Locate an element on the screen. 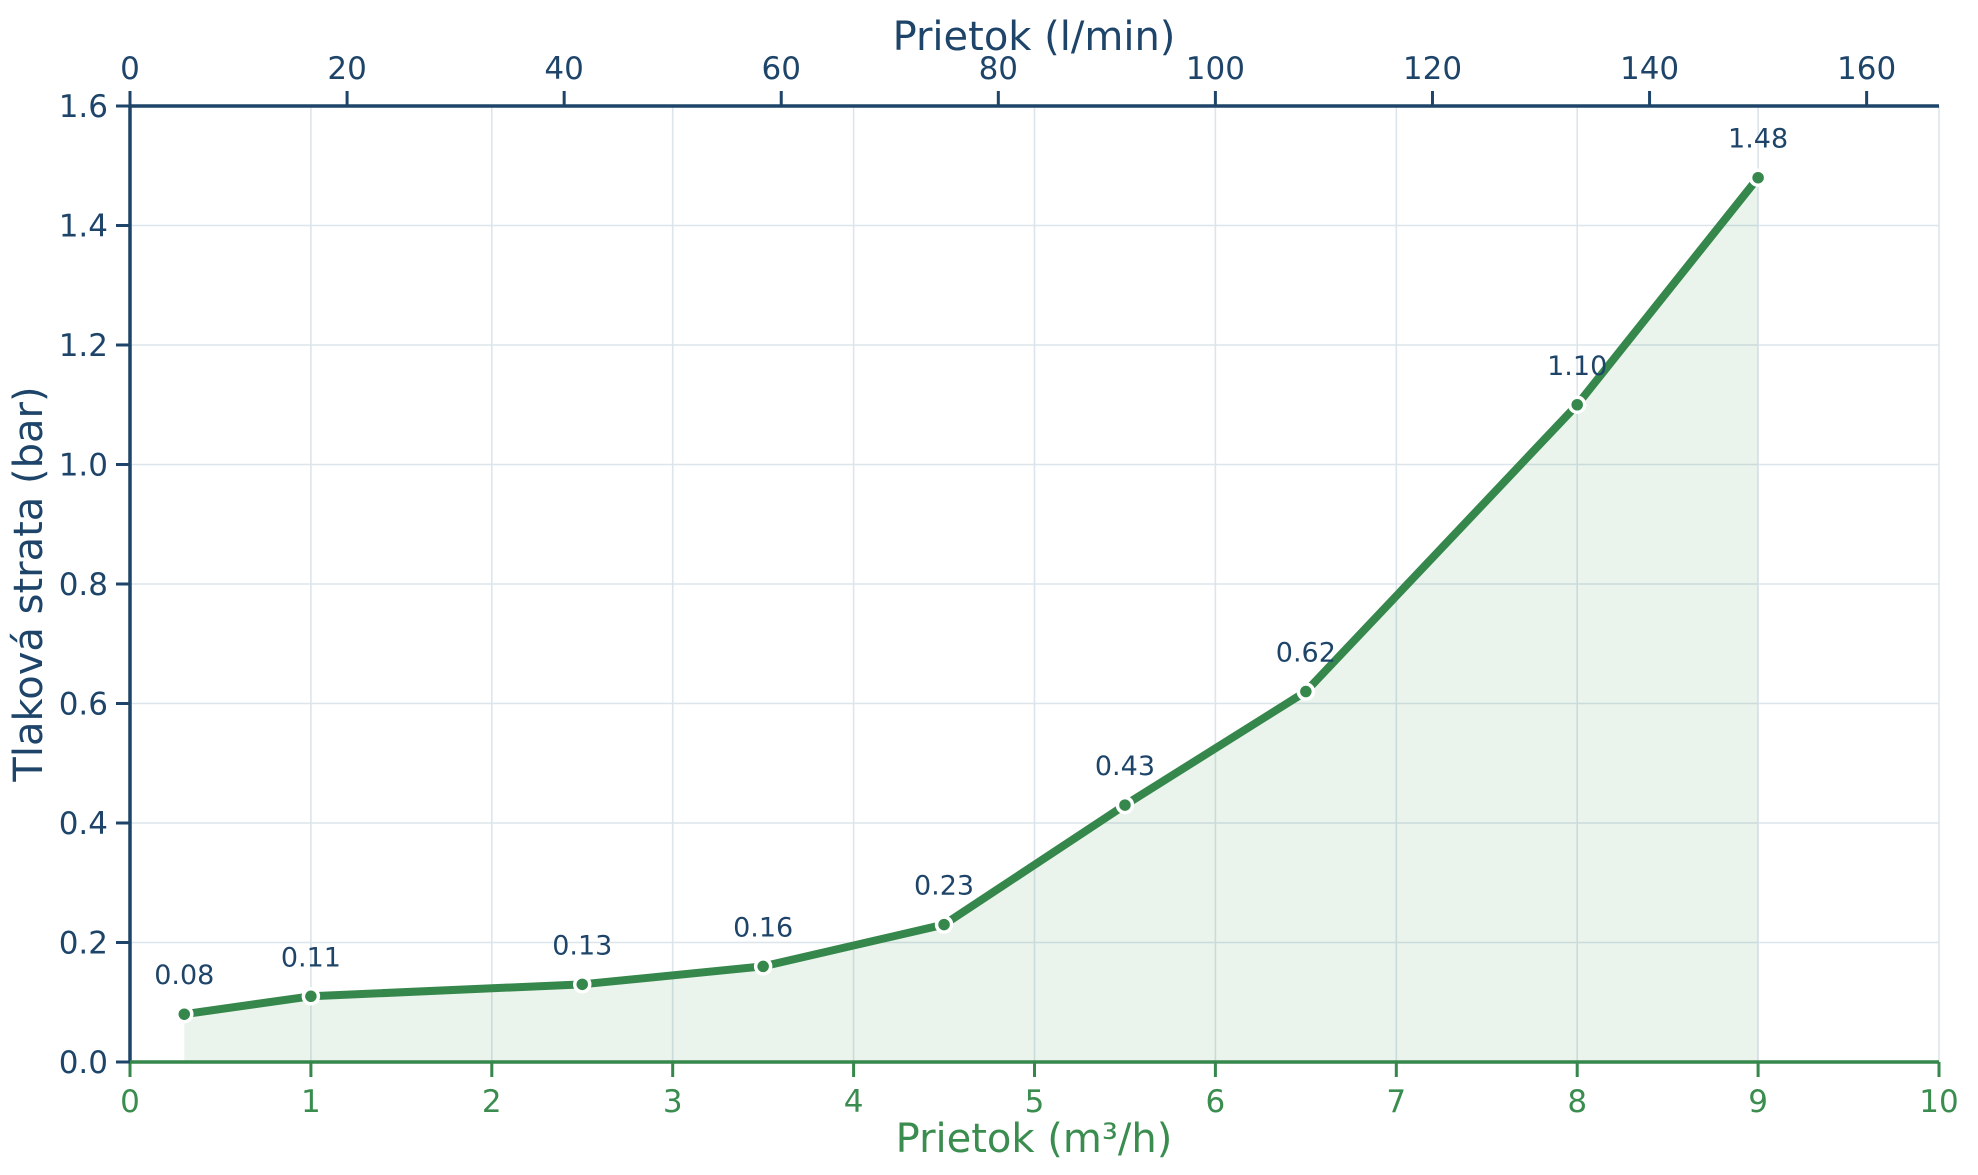 The height and width of the screenshot is (1175, 1978). bottom-axis-title: Prietok (m³/h) is located at coordinates (1034, 1139).